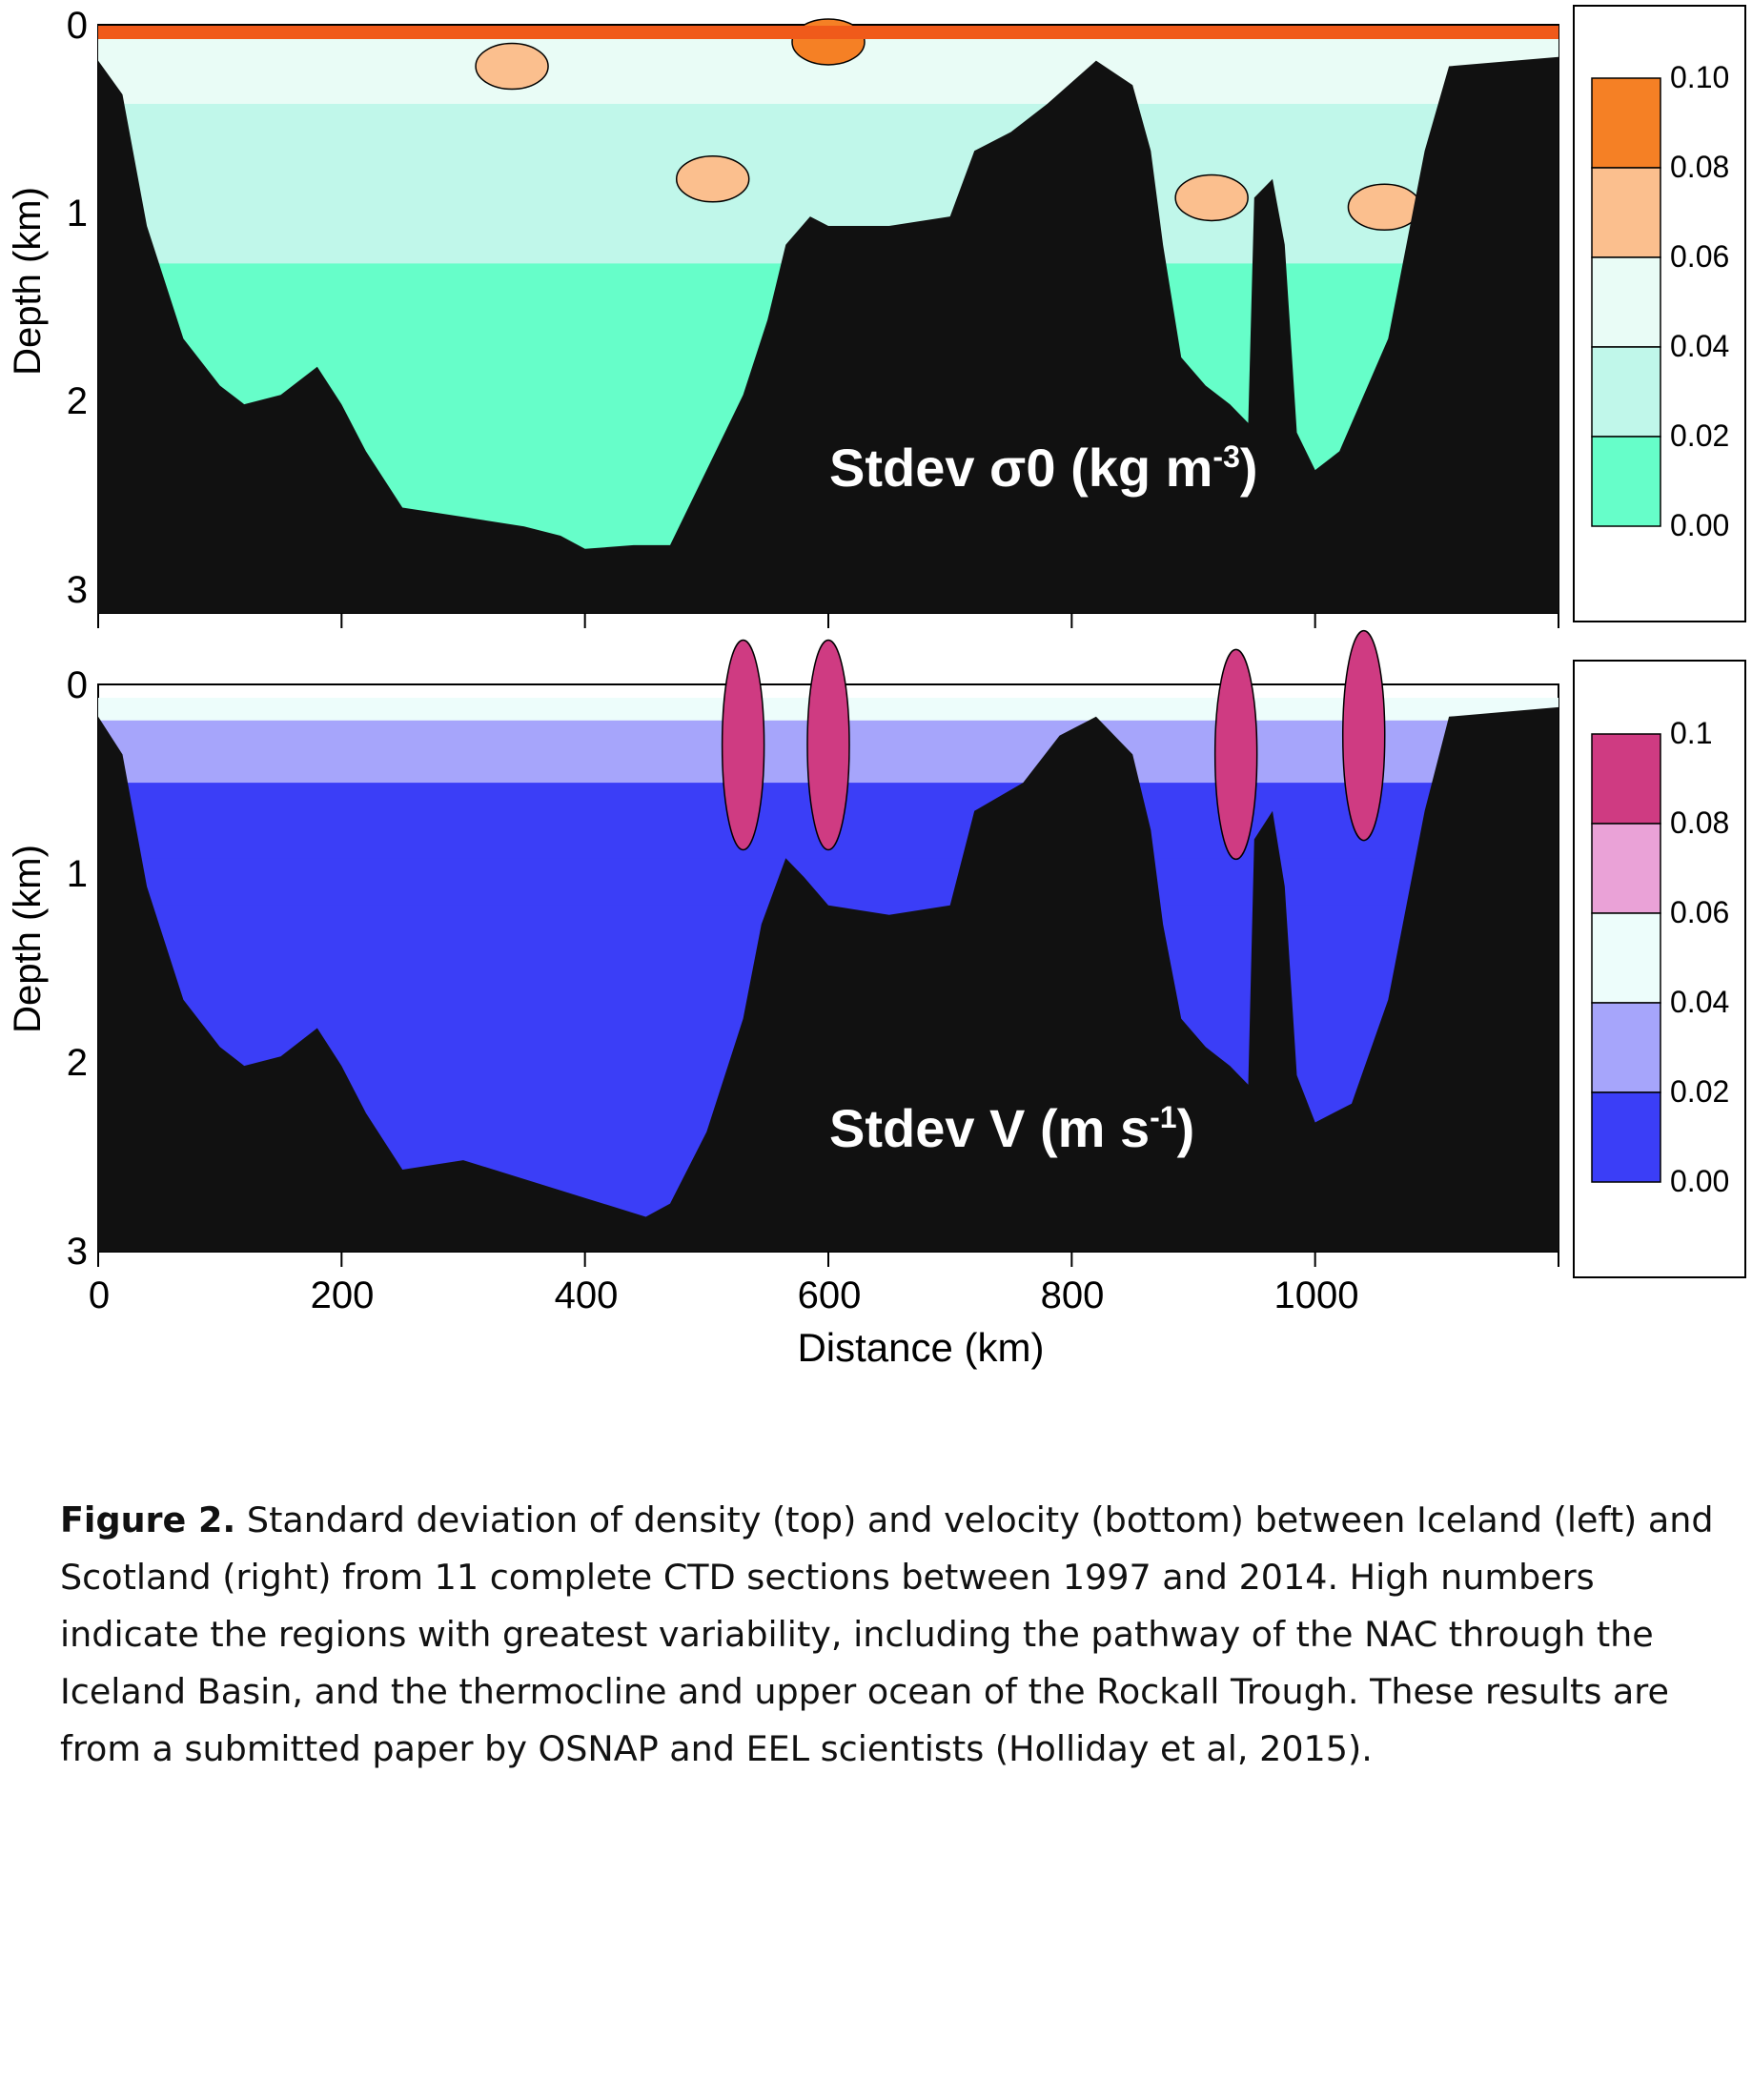 The height and width of the screenshot is (2100, 1752). I want to click on density-x-ticks, so click(828, 620).